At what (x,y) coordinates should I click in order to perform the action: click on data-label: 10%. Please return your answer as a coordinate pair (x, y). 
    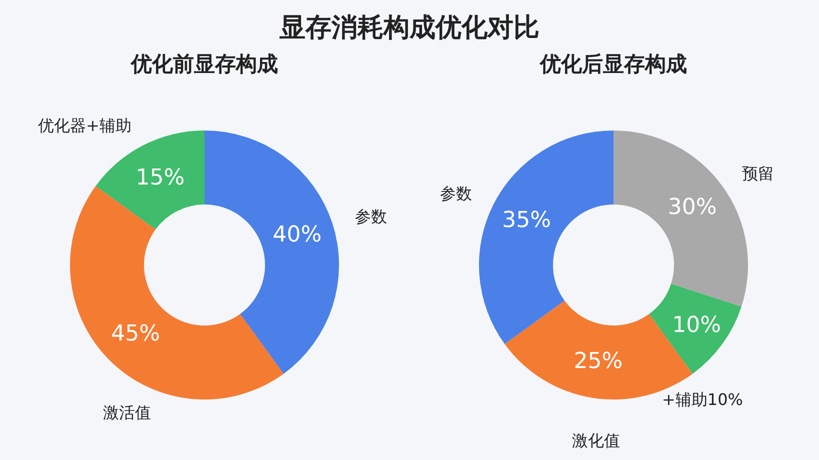
    Looking at the image, I should click on (697, 325).